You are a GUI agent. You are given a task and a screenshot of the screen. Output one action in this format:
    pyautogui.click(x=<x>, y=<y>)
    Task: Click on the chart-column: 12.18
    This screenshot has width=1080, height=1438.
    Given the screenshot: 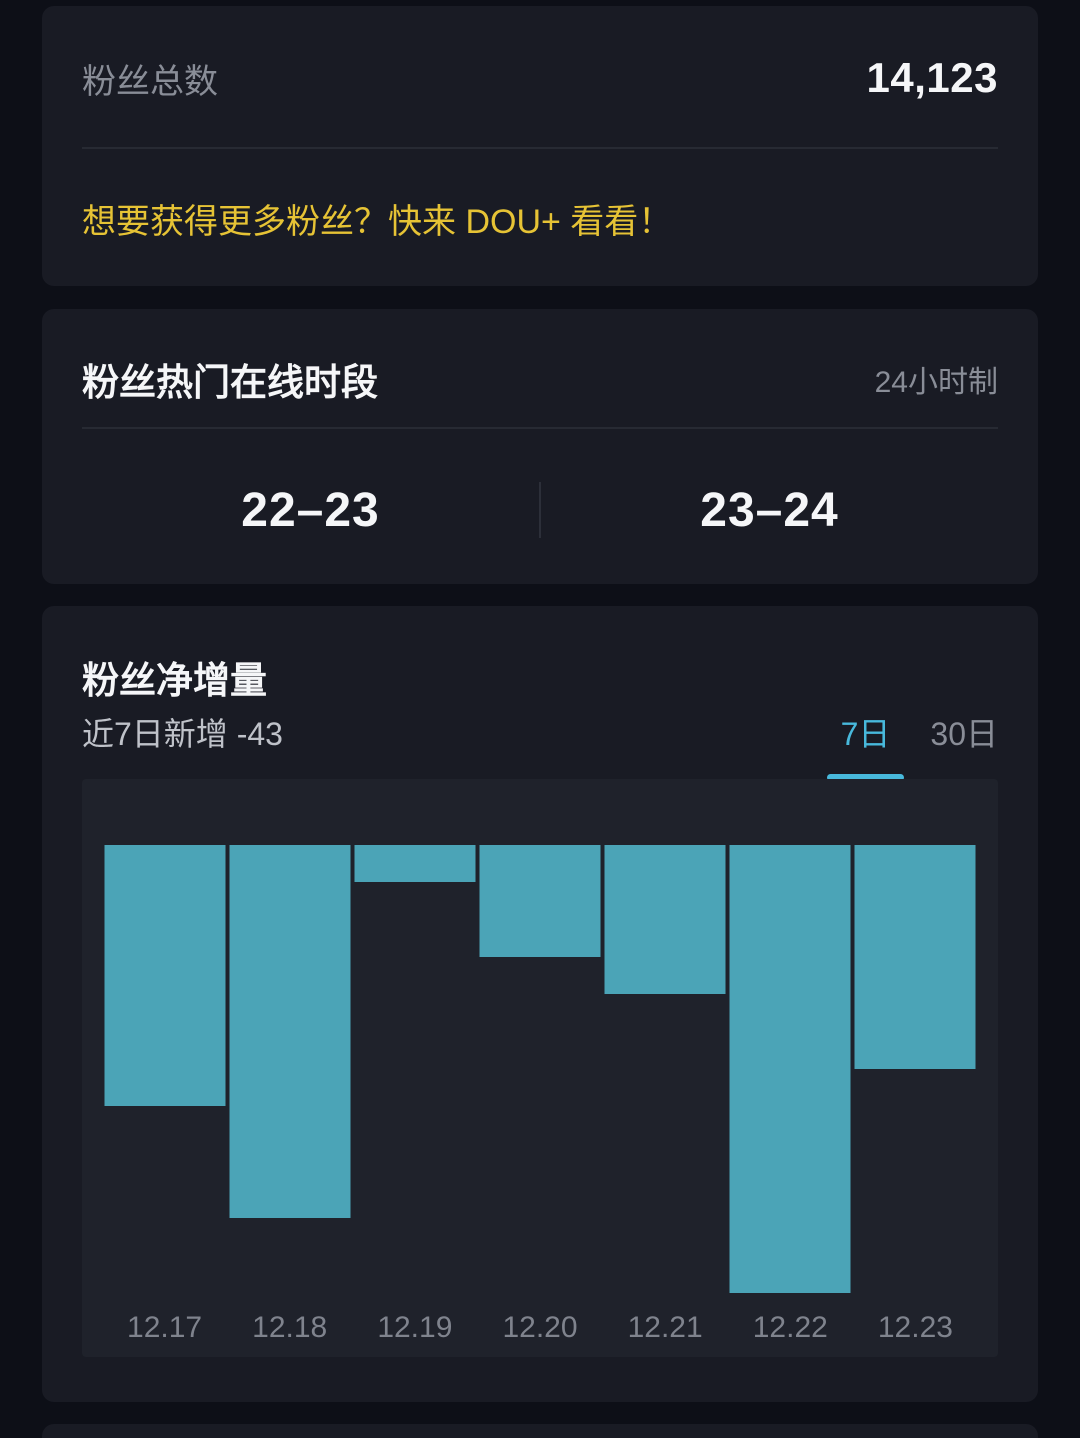 What is the action you would take?
    pyautogui.click(x=289, y=1068)
    